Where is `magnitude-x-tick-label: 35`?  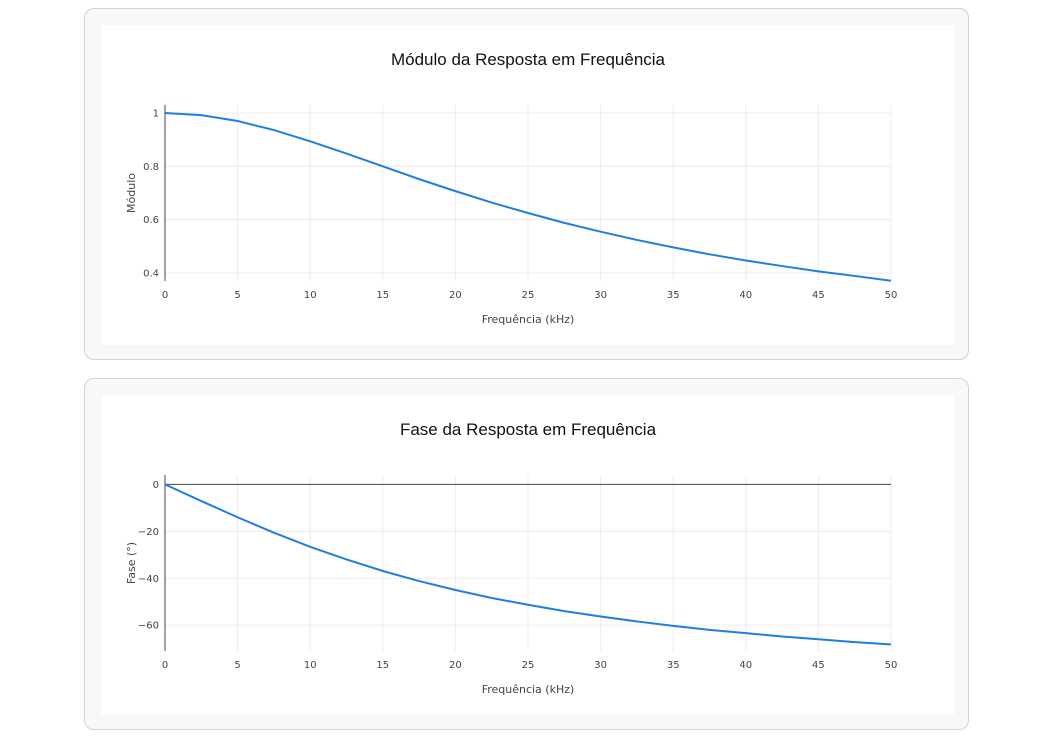
magnitude-x-tick-label: 35 is located at coordinates (673, 295).